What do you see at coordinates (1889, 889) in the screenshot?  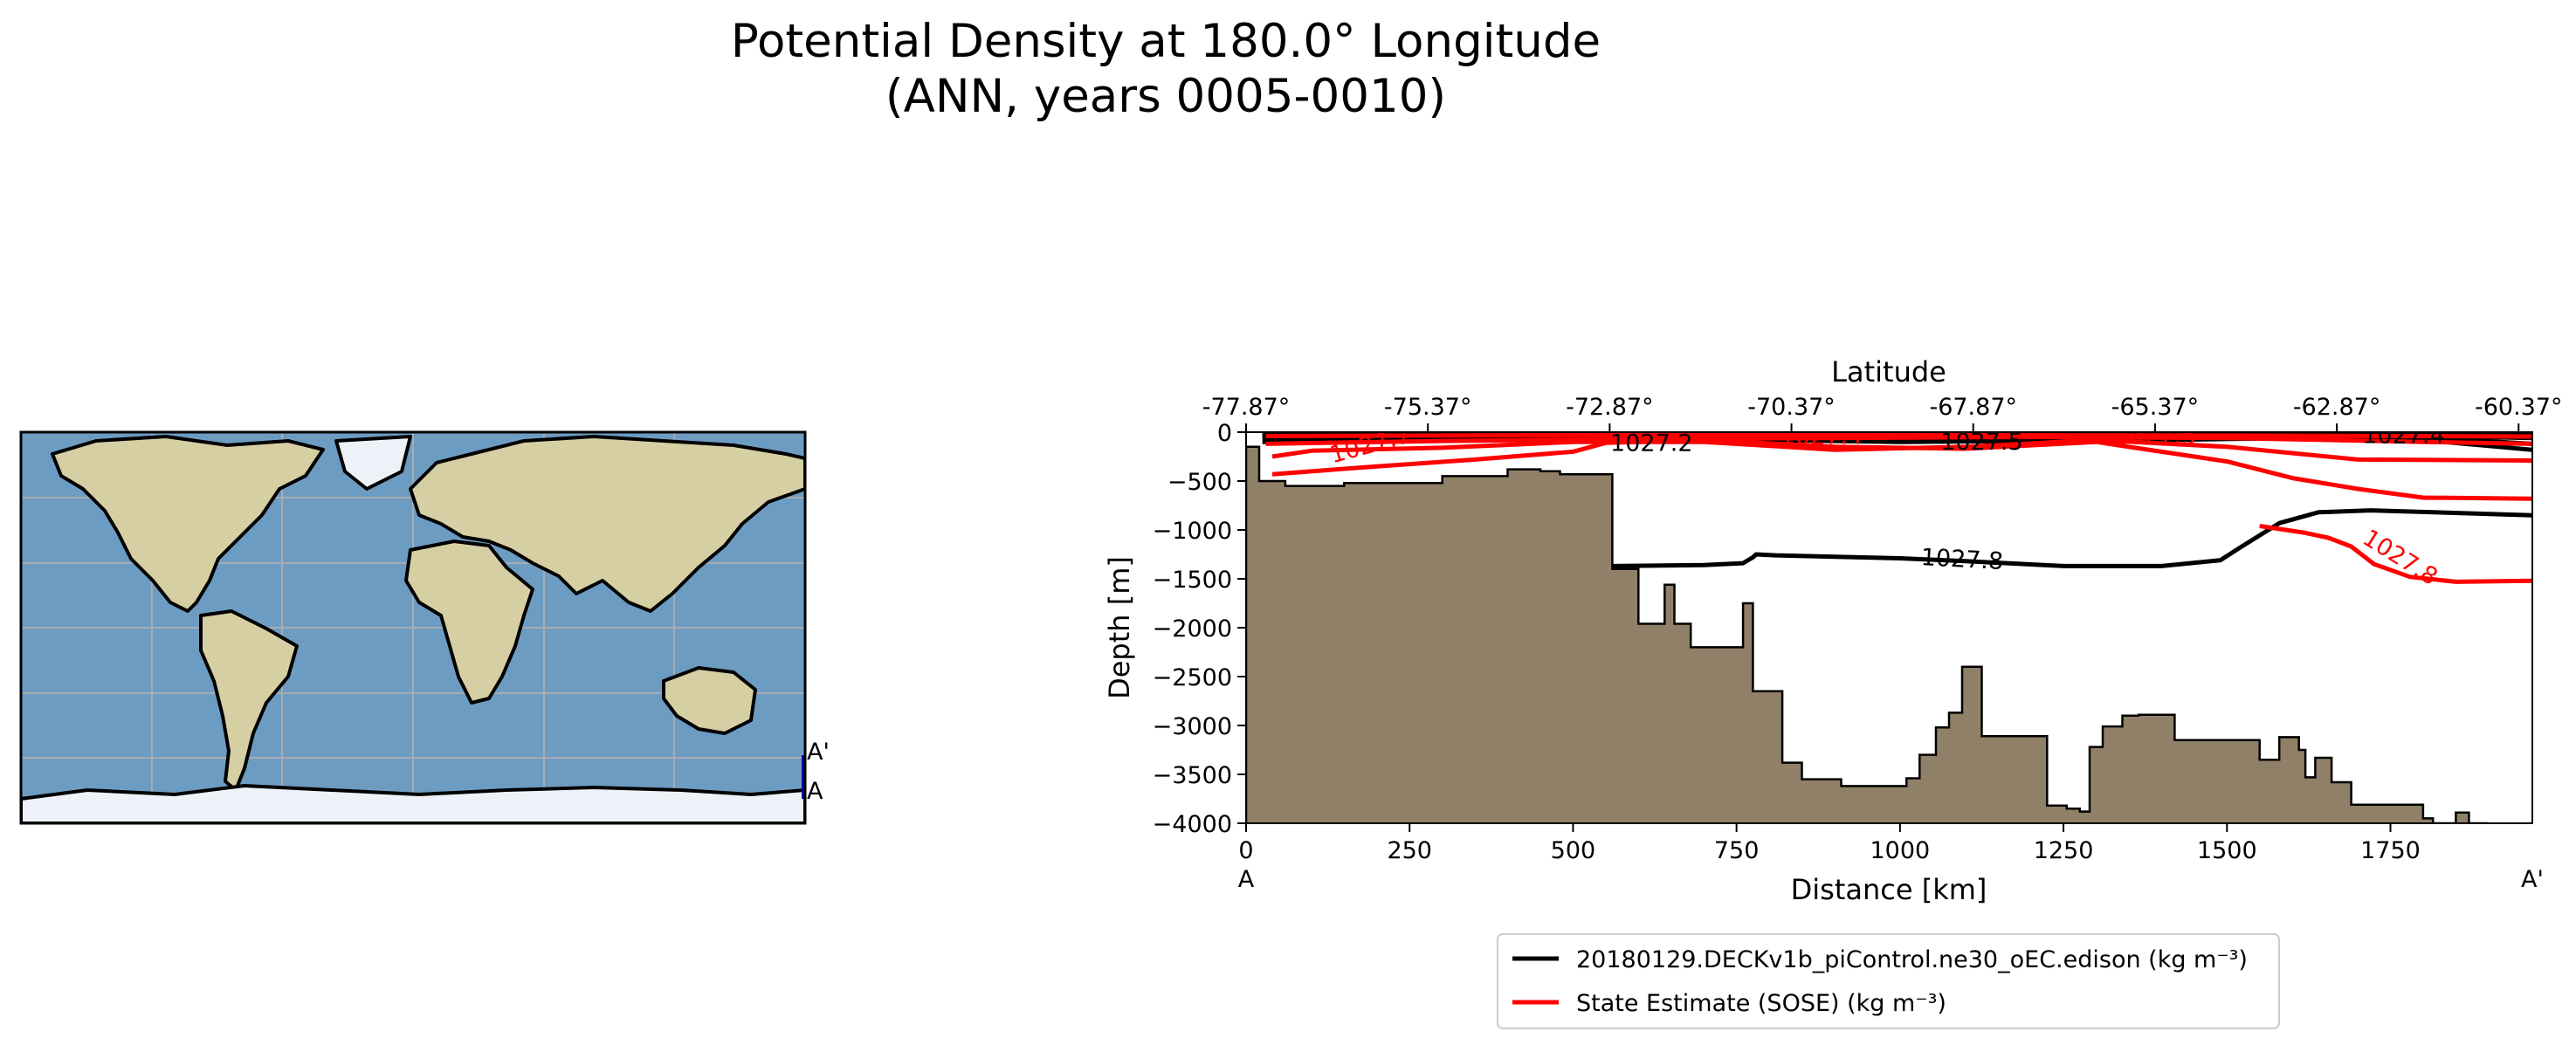 I see `x-axis-label: Distance [km]` at bounding box center [1889, 889].